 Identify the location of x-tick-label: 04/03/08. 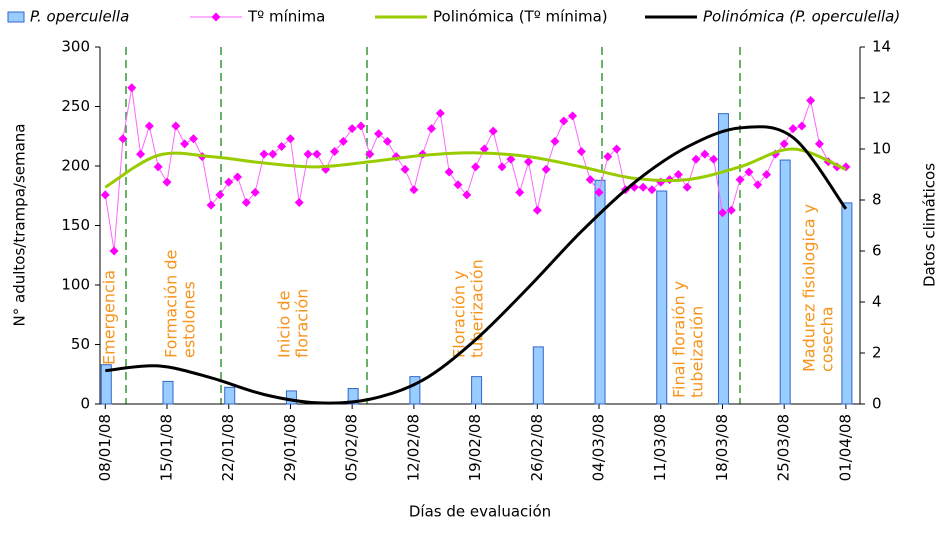
(599, 447).